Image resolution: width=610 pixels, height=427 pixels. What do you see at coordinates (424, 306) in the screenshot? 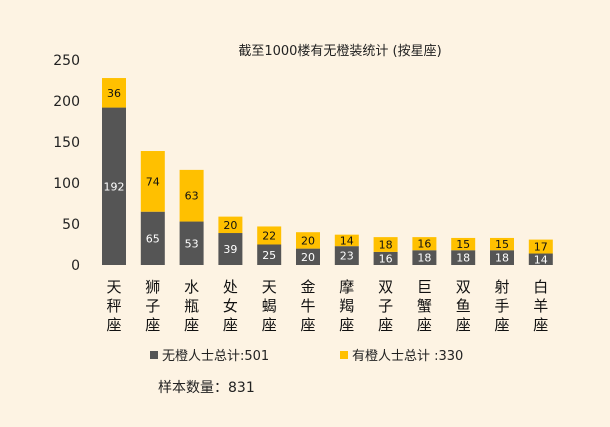
I see `category-label: 巨蟹座` at bounding box center [424, 306].